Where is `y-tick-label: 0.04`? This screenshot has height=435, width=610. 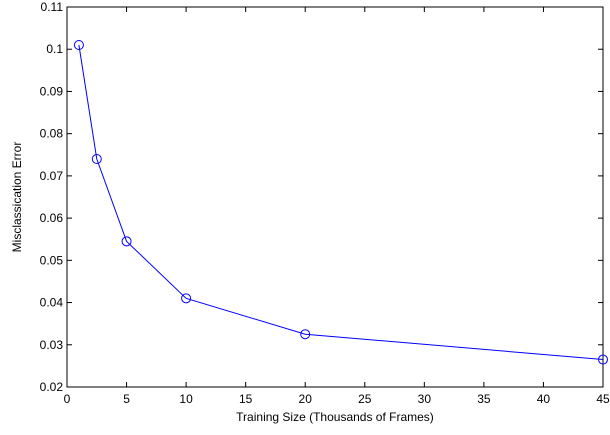
y-tick-label: 0.04 is located at coordinates (52, 303).